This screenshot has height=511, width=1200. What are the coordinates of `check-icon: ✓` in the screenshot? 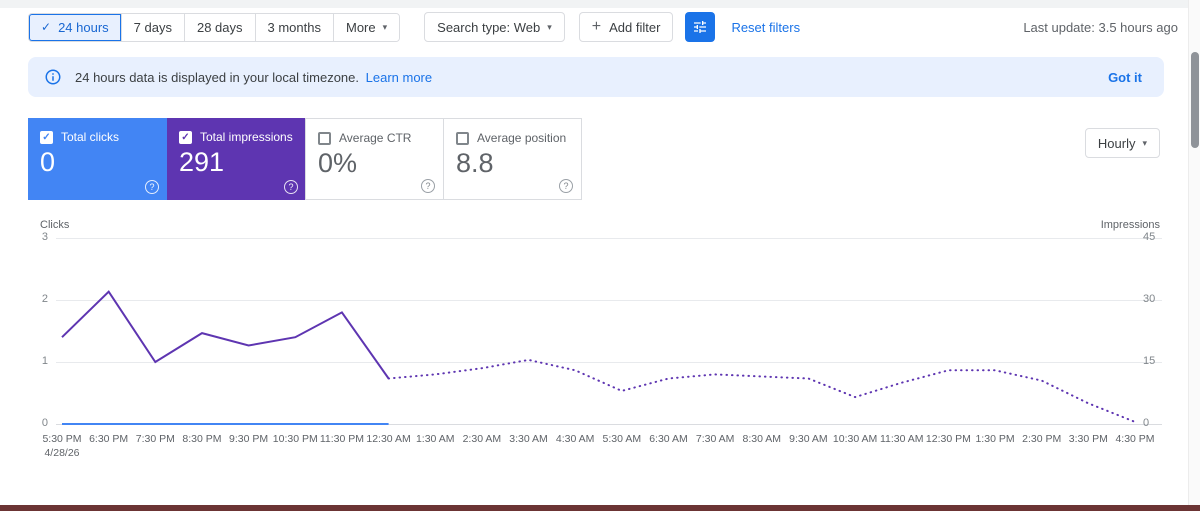 It's located at (46, 27).